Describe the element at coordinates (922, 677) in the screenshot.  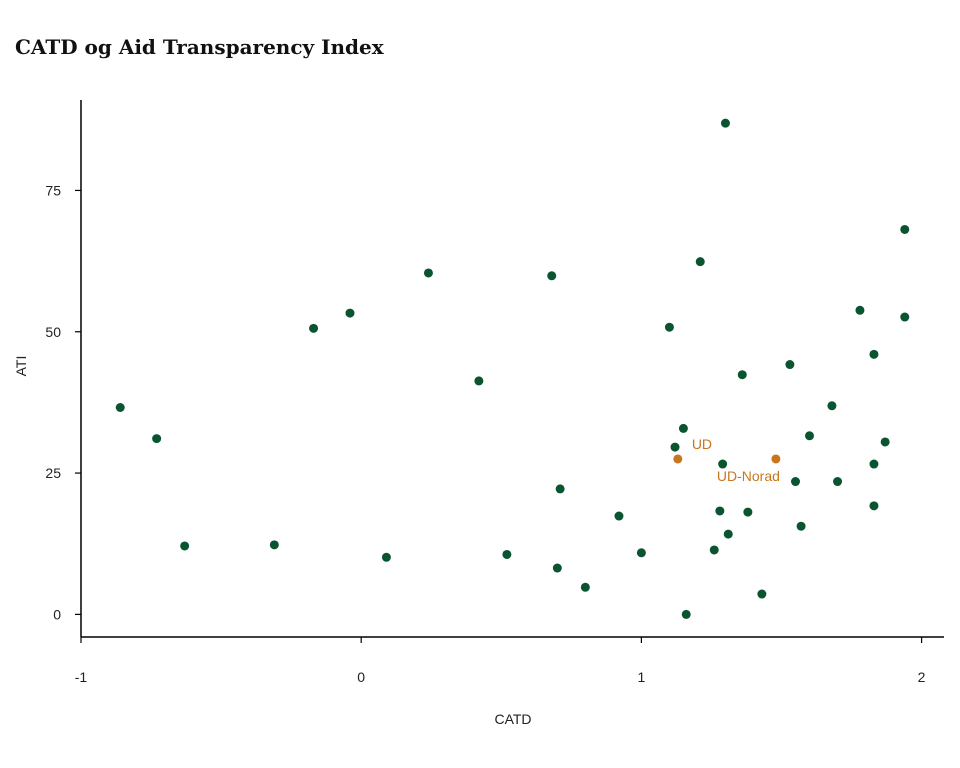
I see `x-tick-label: 2` at that location.